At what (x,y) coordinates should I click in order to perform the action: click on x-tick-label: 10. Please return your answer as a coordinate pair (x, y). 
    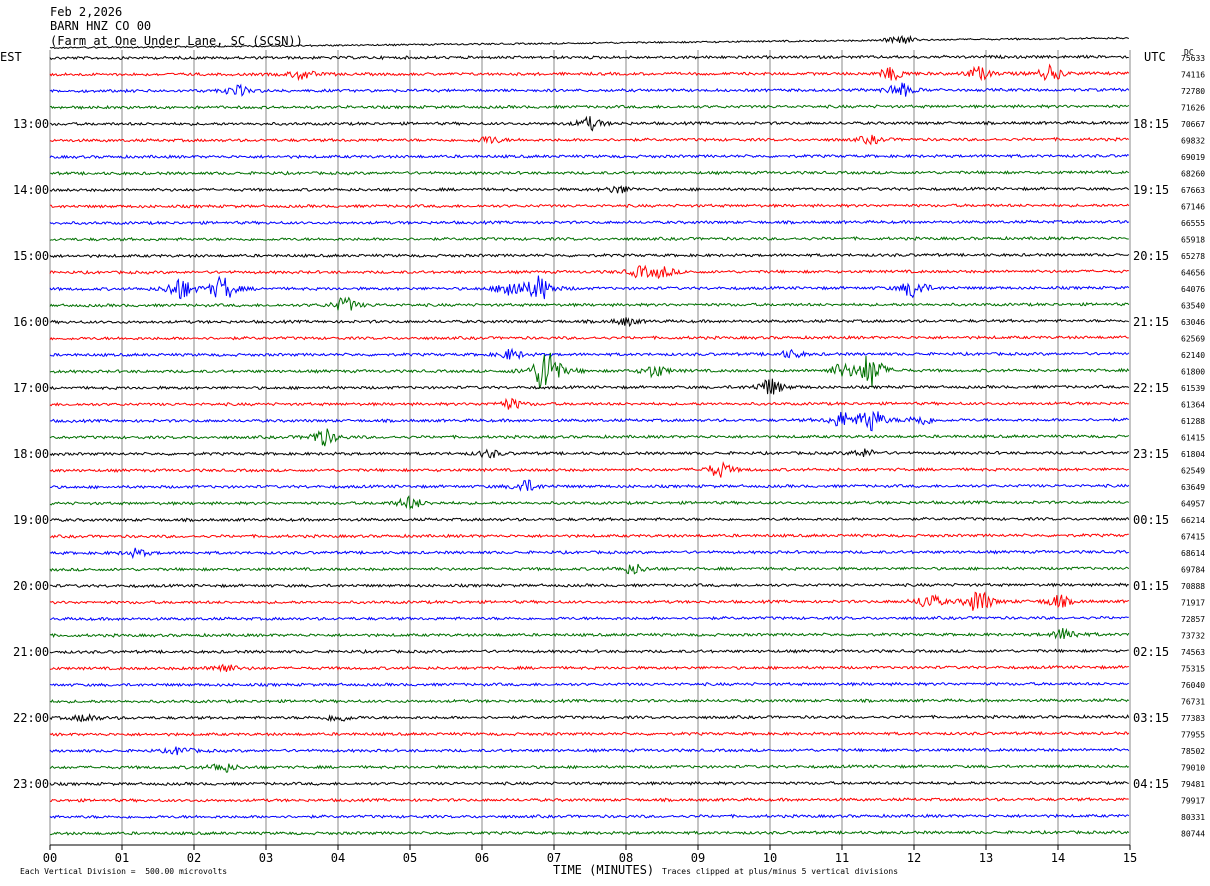
    Looking at the image, I should click on (770, 858).